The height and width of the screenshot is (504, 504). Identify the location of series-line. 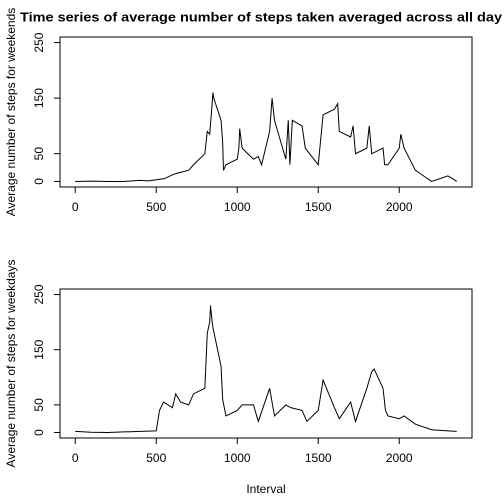
(266, 137).